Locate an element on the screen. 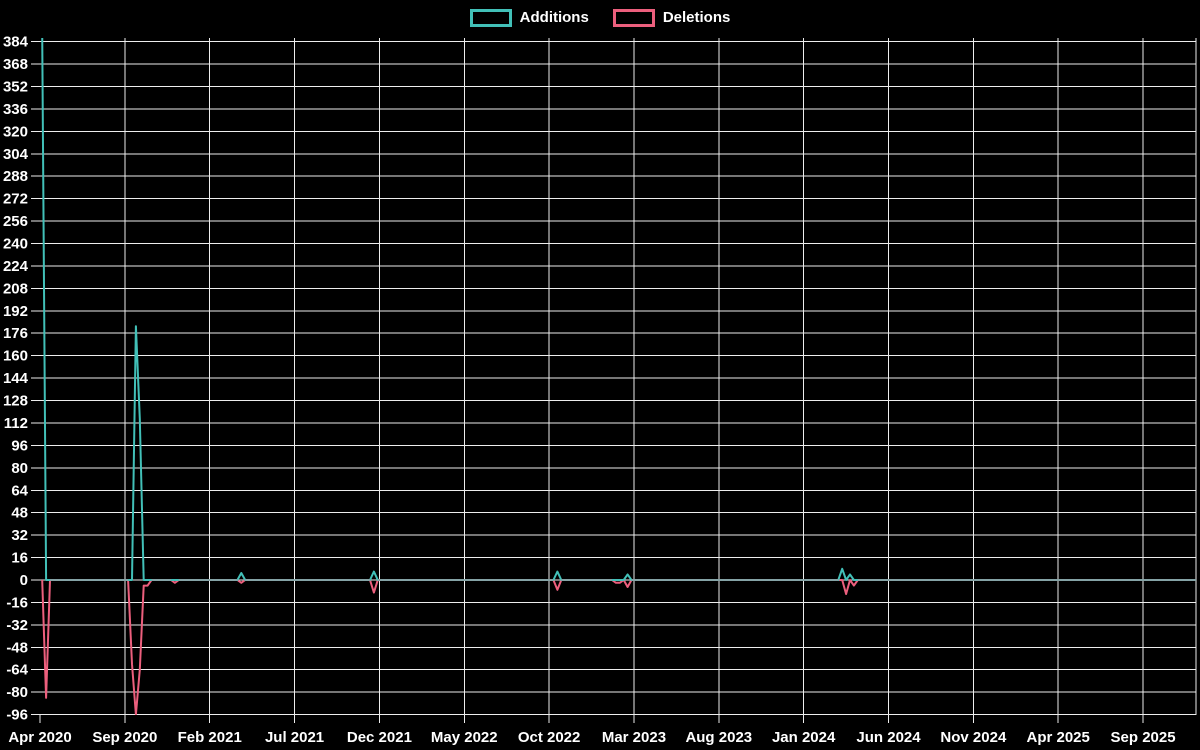 The image size is (1200, 750). y-tick-label: 240 is located at coordinates (15, 244).